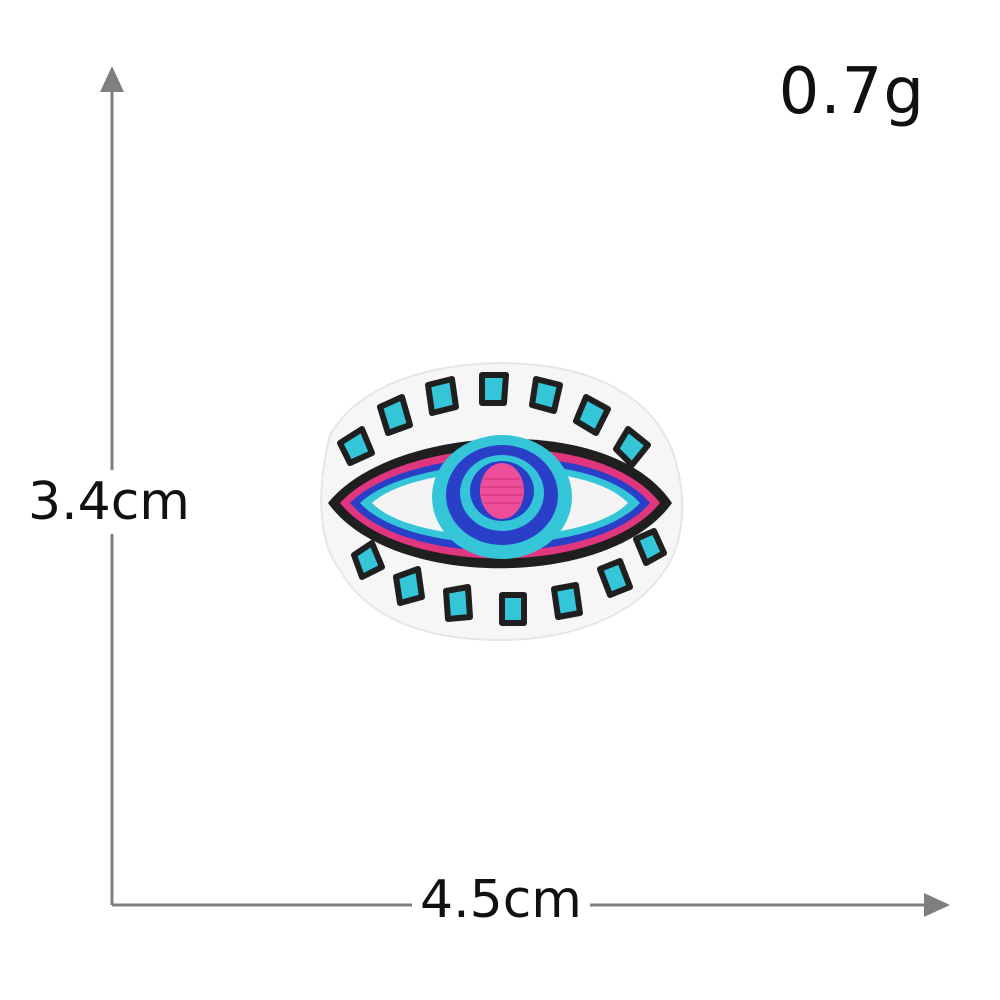 This screenshot has width=1000, height=1000. I want to click on width-label: 4.5cm, so click(501, 900).